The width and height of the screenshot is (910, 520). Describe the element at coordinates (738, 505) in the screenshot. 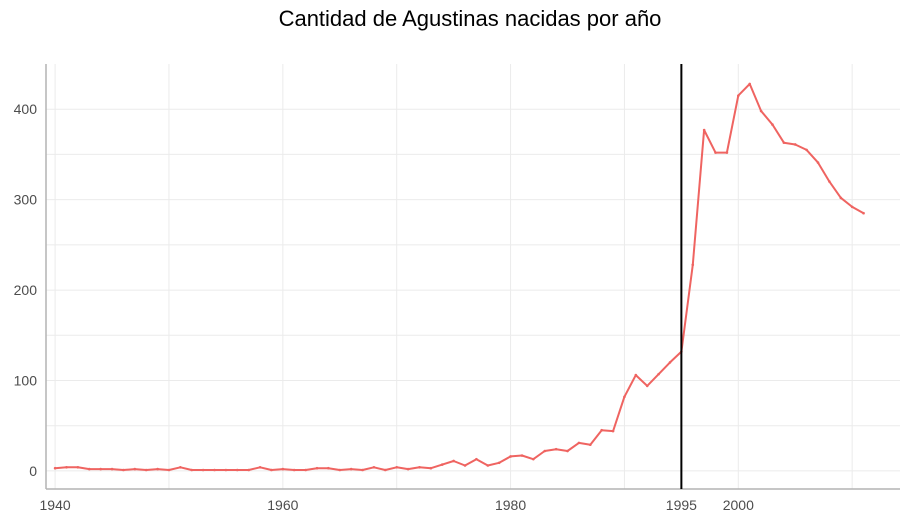

I see `x-tick-label: 2000` at that location.